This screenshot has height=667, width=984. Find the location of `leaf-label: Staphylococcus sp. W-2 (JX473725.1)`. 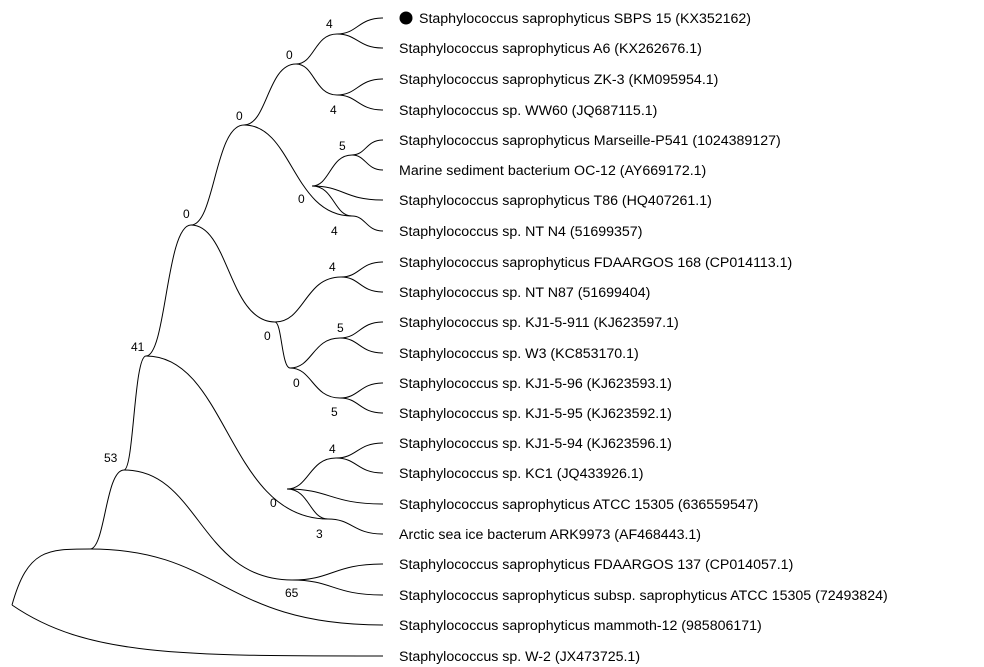

leaf-label: Staphylococcus sp. W-2 (JX473725.1) is located at coordinates (519, 657).